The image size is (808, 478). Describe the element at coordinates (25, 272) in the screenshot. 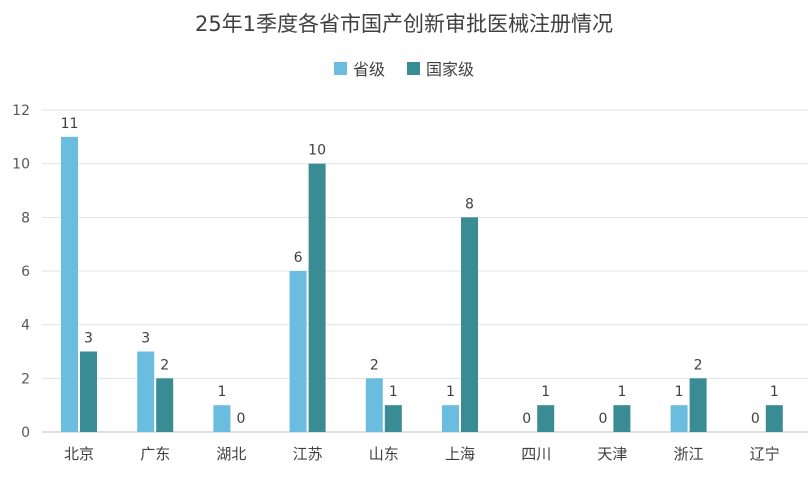

I see `y-tick-label: 6` at that location.